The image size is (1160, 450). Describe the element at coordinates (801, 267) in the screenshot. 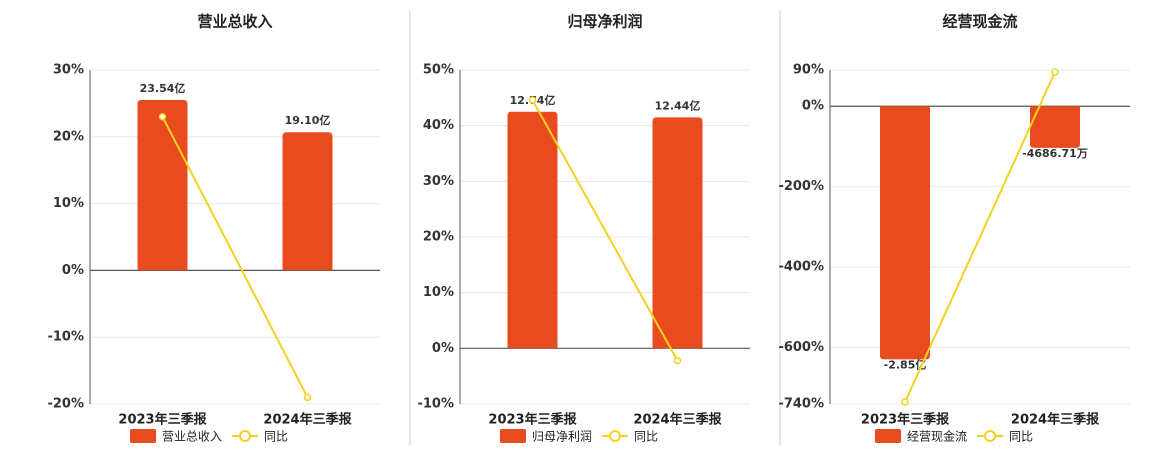

I see `y-tick-label: -400%` at that location.